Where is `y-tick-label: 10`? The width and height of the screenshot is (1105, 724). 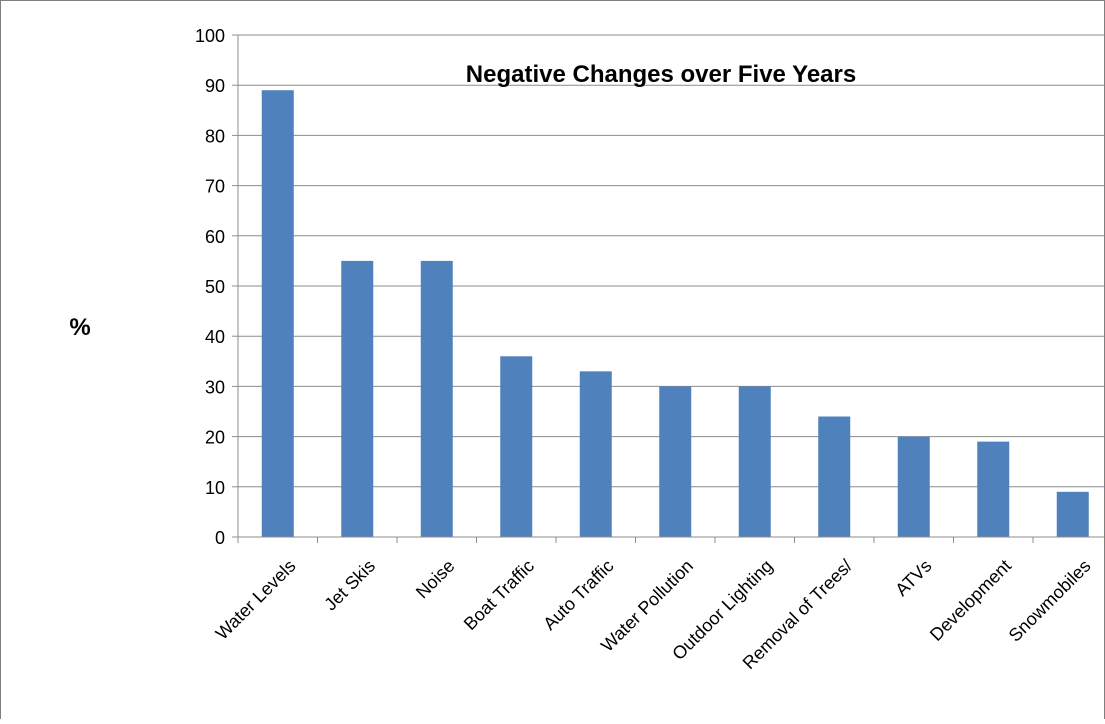 y-tick-label: 10 is located at coordinates (215, 488).